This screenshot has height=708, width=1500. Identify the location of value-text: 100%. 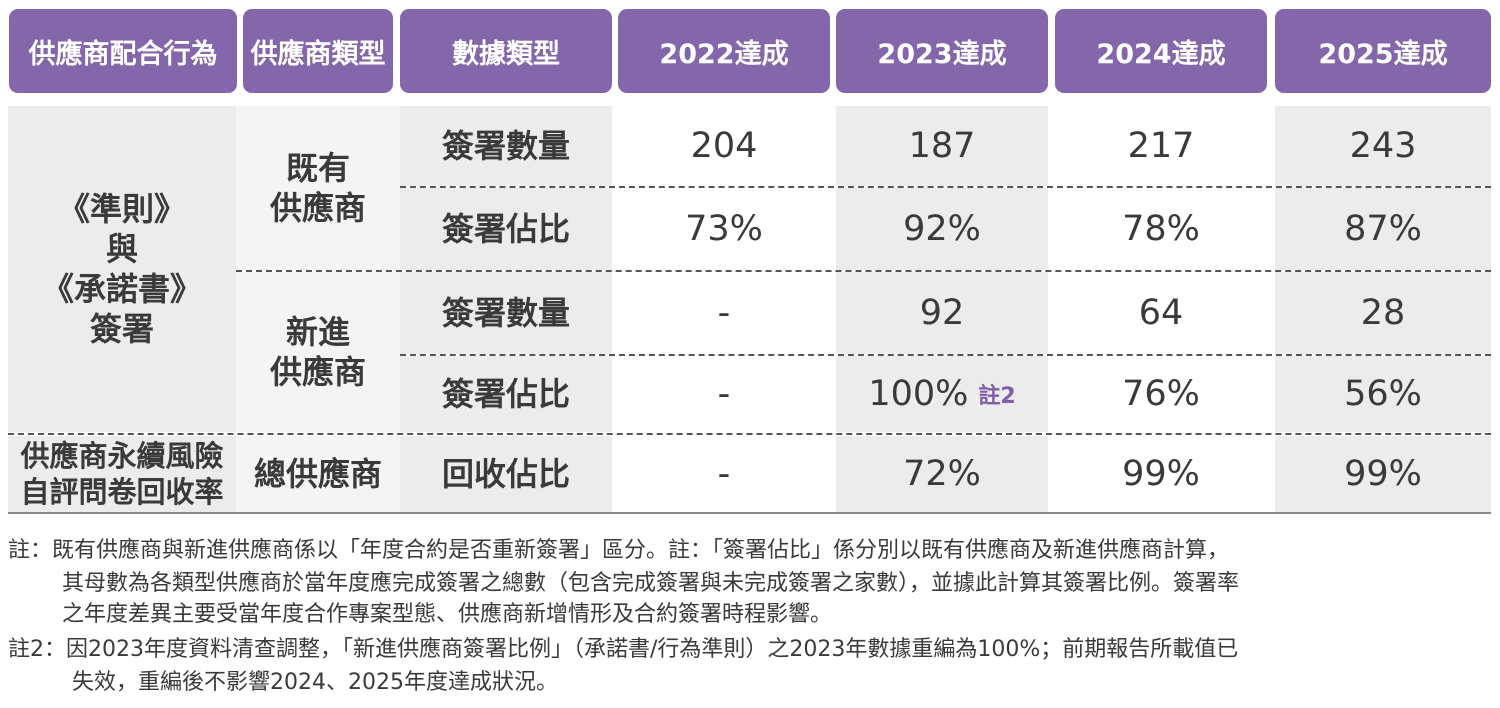
(918, 394).